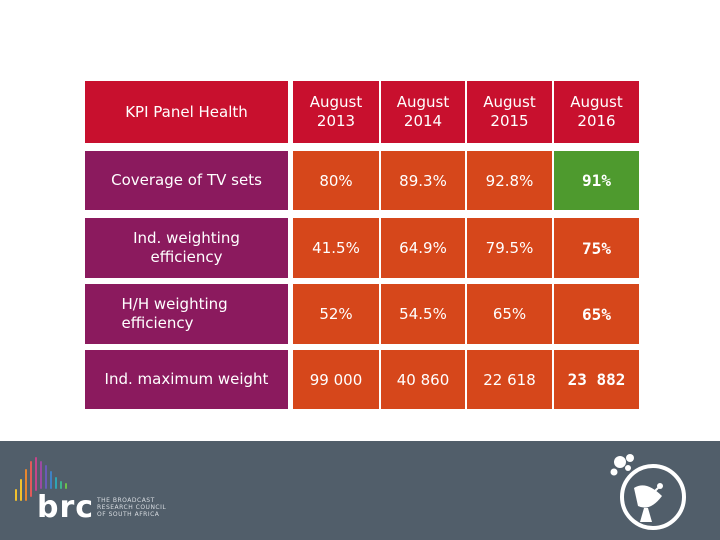 Image resolution: width=720 pixels, height=540 pixels. I want to click on value-text: 23 882, so click(596, 379).